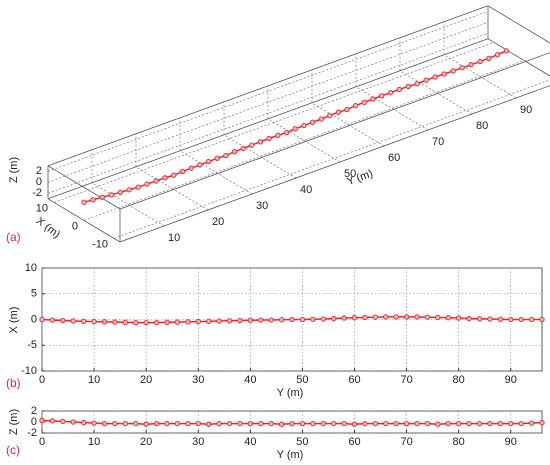  What do you see at coordinates (39, 171) in the screenshot?
I see `z-tick-label: 2` at bounding box center [39, 171].